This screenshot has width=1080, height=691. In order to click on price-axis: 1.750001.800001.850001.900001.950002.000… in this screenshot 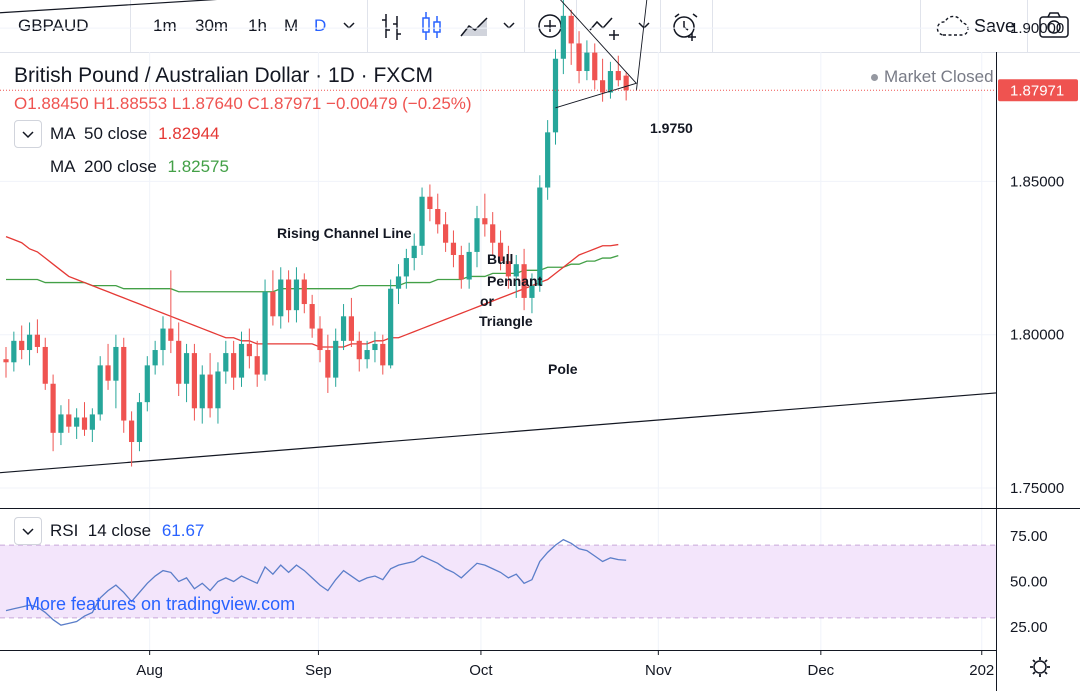, I will do `click(1037, 248)`.